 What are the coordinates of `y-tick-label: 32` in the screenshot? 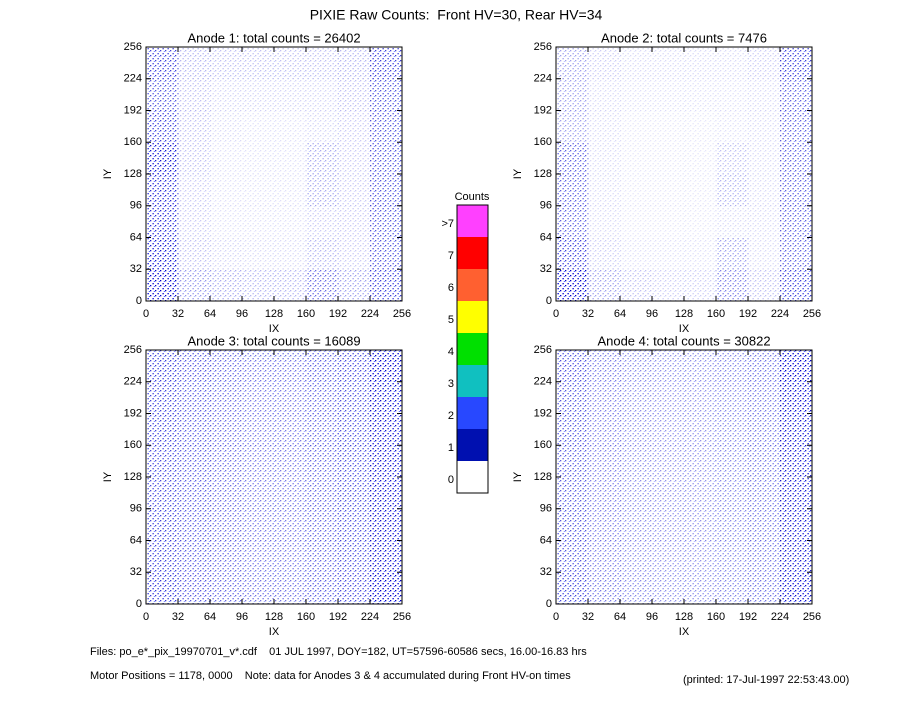 It's located at (136, 572).